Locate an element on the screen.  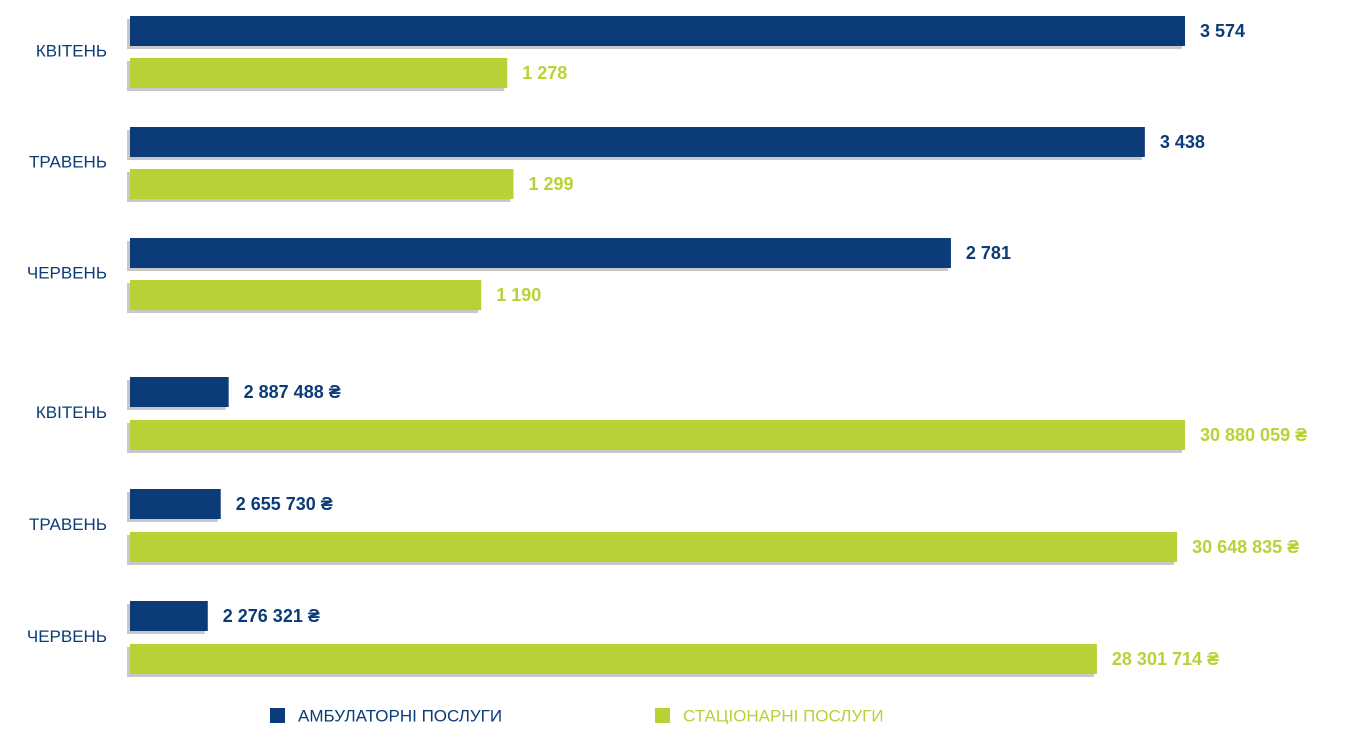
legend-label: АМБУЛАТОРНІ ПОСЛУГИ is located at coordinates (400, 715).